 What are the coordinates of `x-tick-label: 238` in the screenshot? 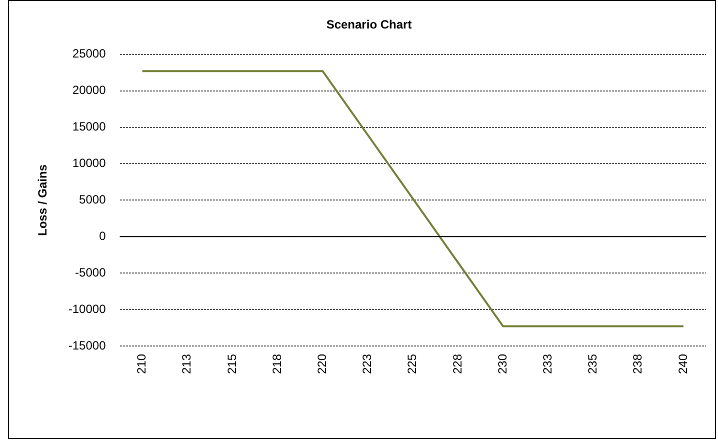 It's located at (637, 364).